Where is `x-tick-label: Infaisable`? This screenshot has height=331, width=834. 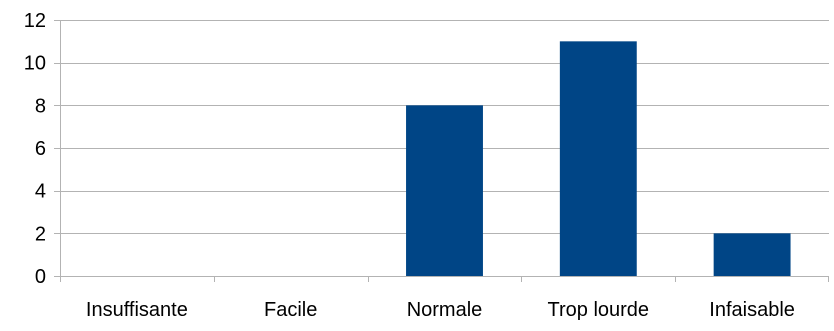
x-tick-label: Infaisable is located at coordinates (752, 310).